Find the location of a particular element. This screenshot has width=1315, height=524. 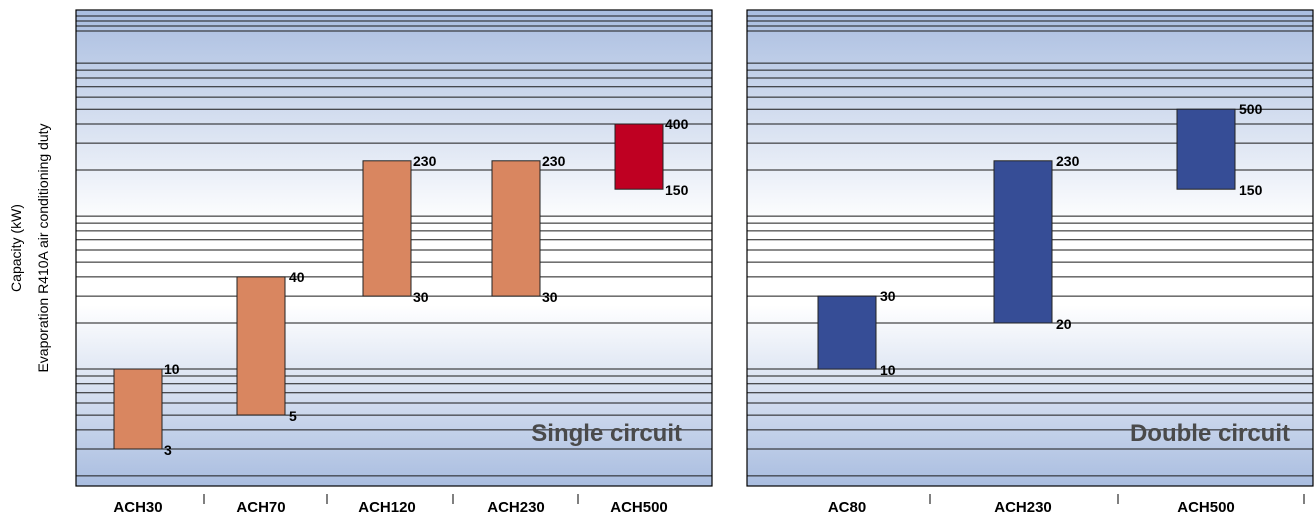

bar-ach70 is located at coordinates (261, 346).